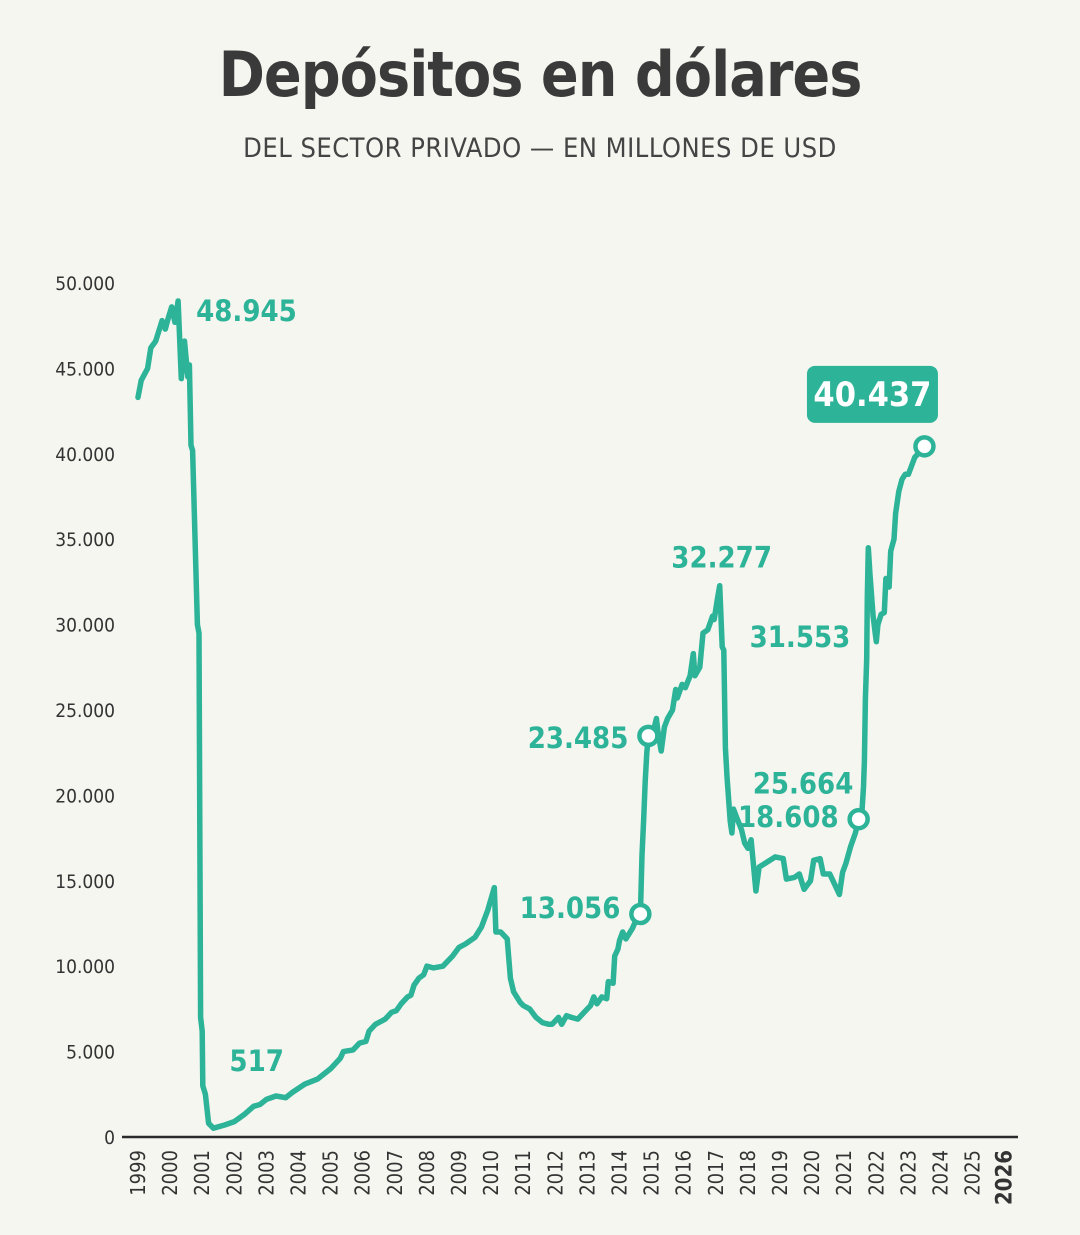  Describe the element at coordinates (256, 1061) in the screenshot. I see `value-annotation: 517` at that location.